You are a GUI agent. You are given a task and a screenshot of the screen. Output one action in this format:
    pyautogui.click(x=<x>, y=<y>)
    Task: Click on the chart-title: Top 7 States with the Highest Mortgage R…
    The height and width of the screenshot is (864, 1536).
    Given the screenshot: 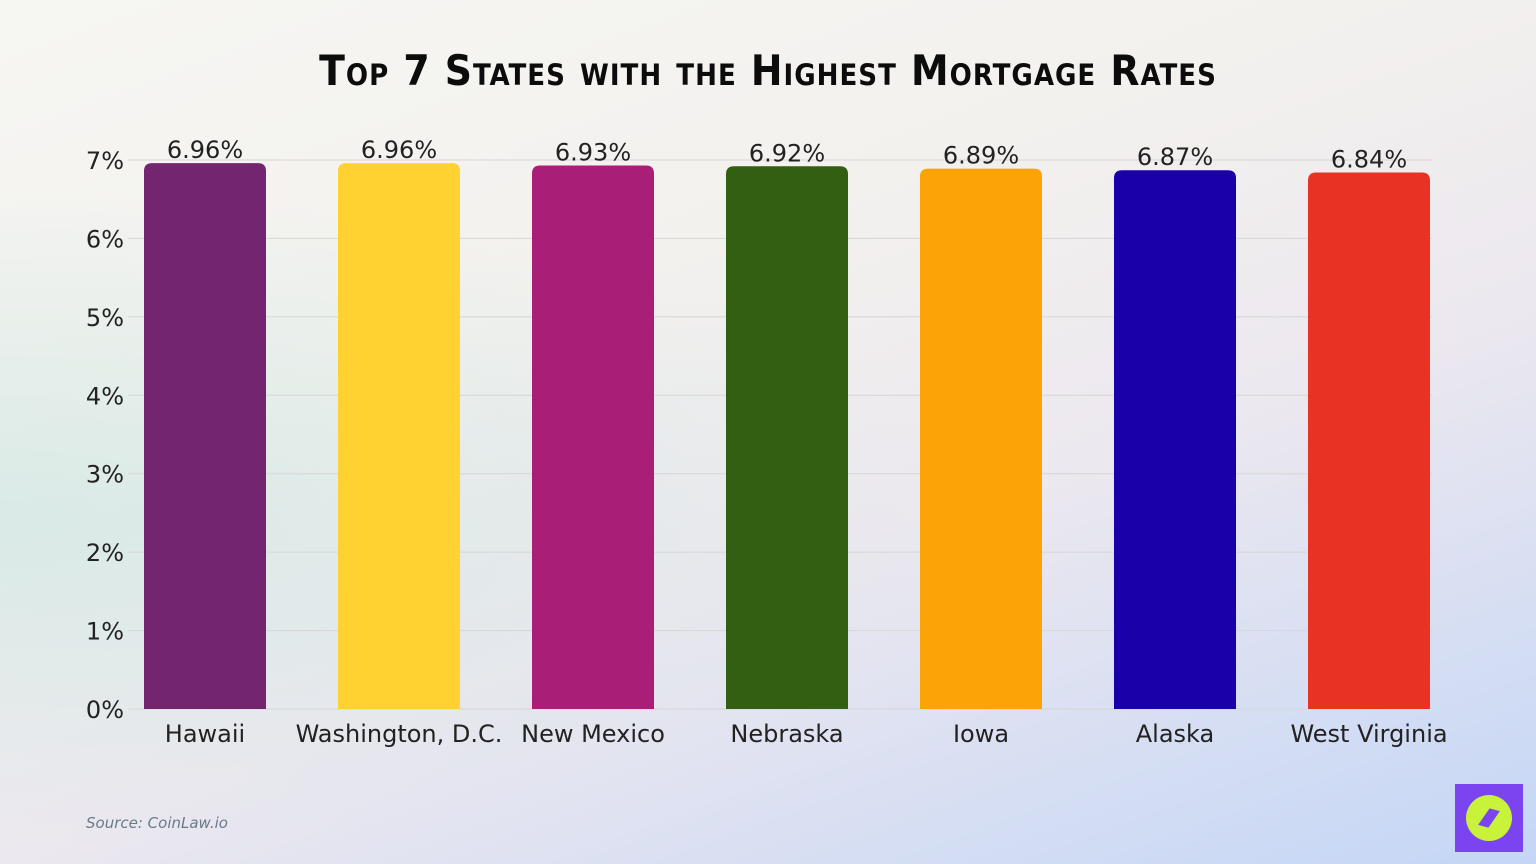 What is the action you would take?
    pyautogui.click(x=768, y=70)
    